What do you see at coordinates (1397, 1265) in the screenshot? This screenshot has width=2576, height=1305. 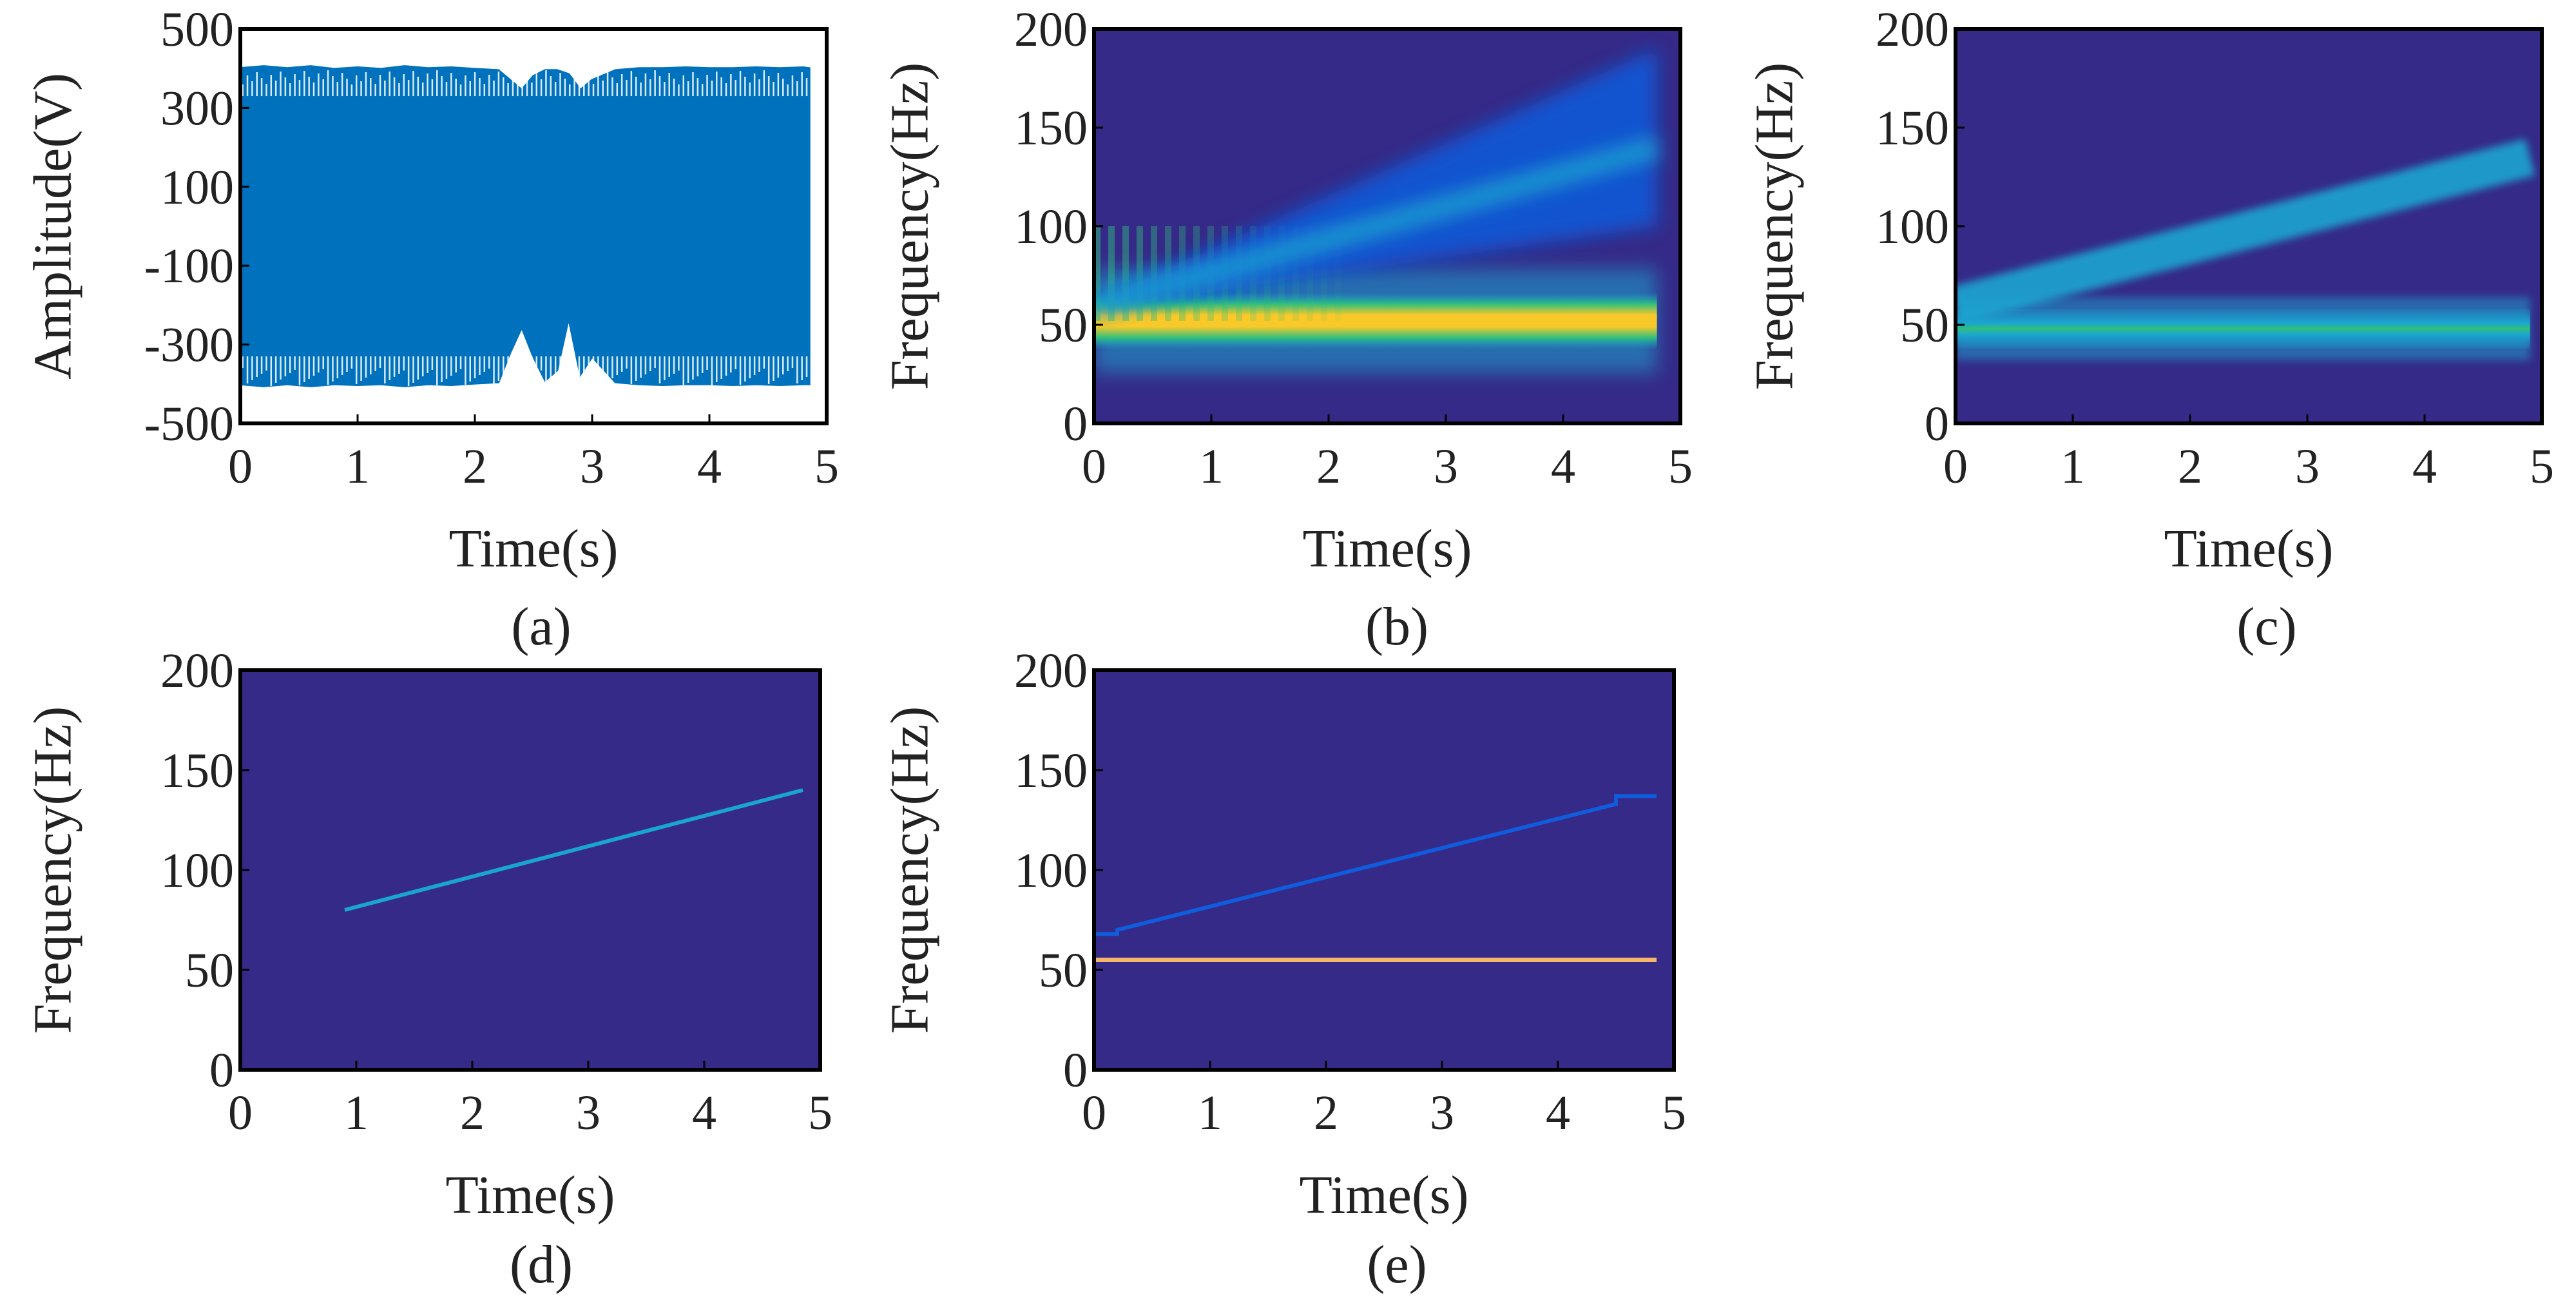 I see `panel-label-e: (e)` at bounding box center [1397, 1265].